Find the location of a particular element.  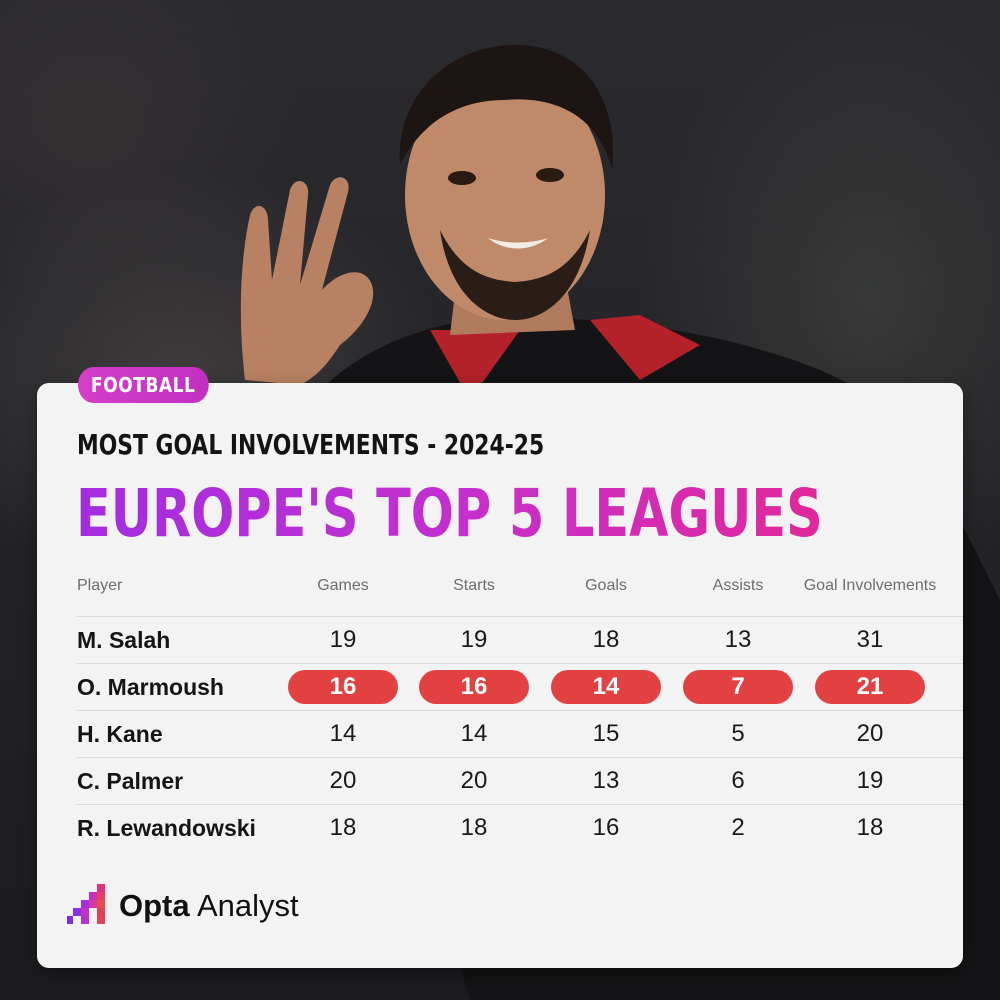

cell-games: 18 is located at coordinates (343, 827).